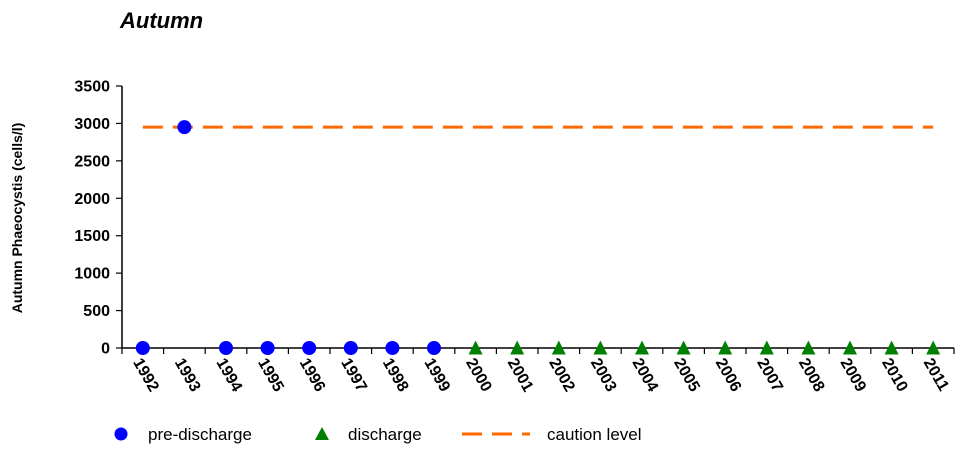 The image size is (961, 454). Describe the element at coordinates (162, 20) in the screenshot. I see `chart-title: Autumn` at that location.